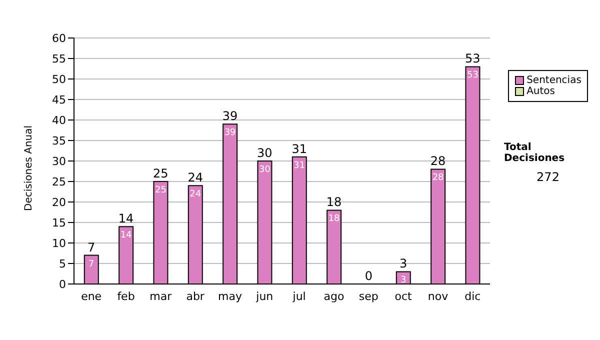  Describe the element at coordinates (548, 177) in the screenshot. I see `text: 272` at that location.